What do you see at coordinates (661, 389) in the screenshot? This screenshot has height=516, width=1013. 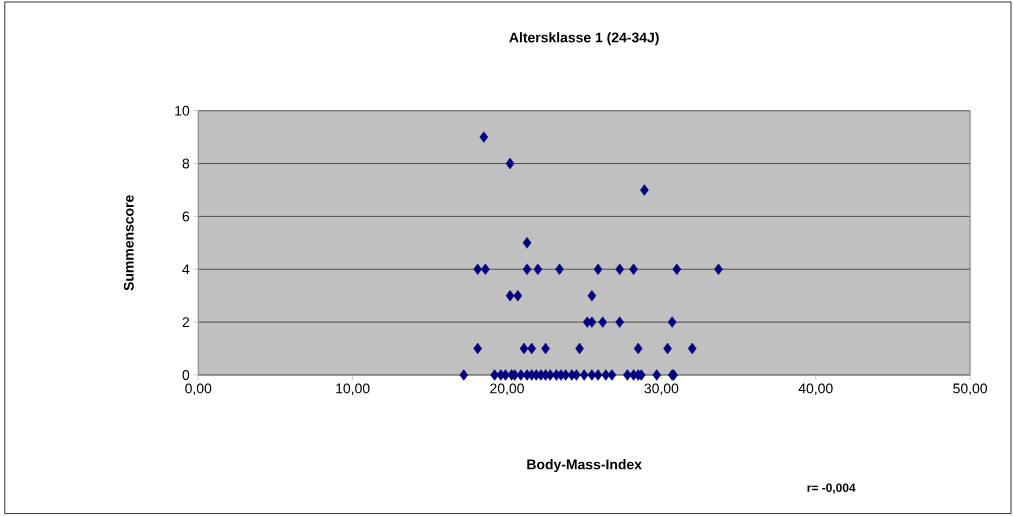 I see `x-tick-label: 30,00` at bounding box center [661, 389].